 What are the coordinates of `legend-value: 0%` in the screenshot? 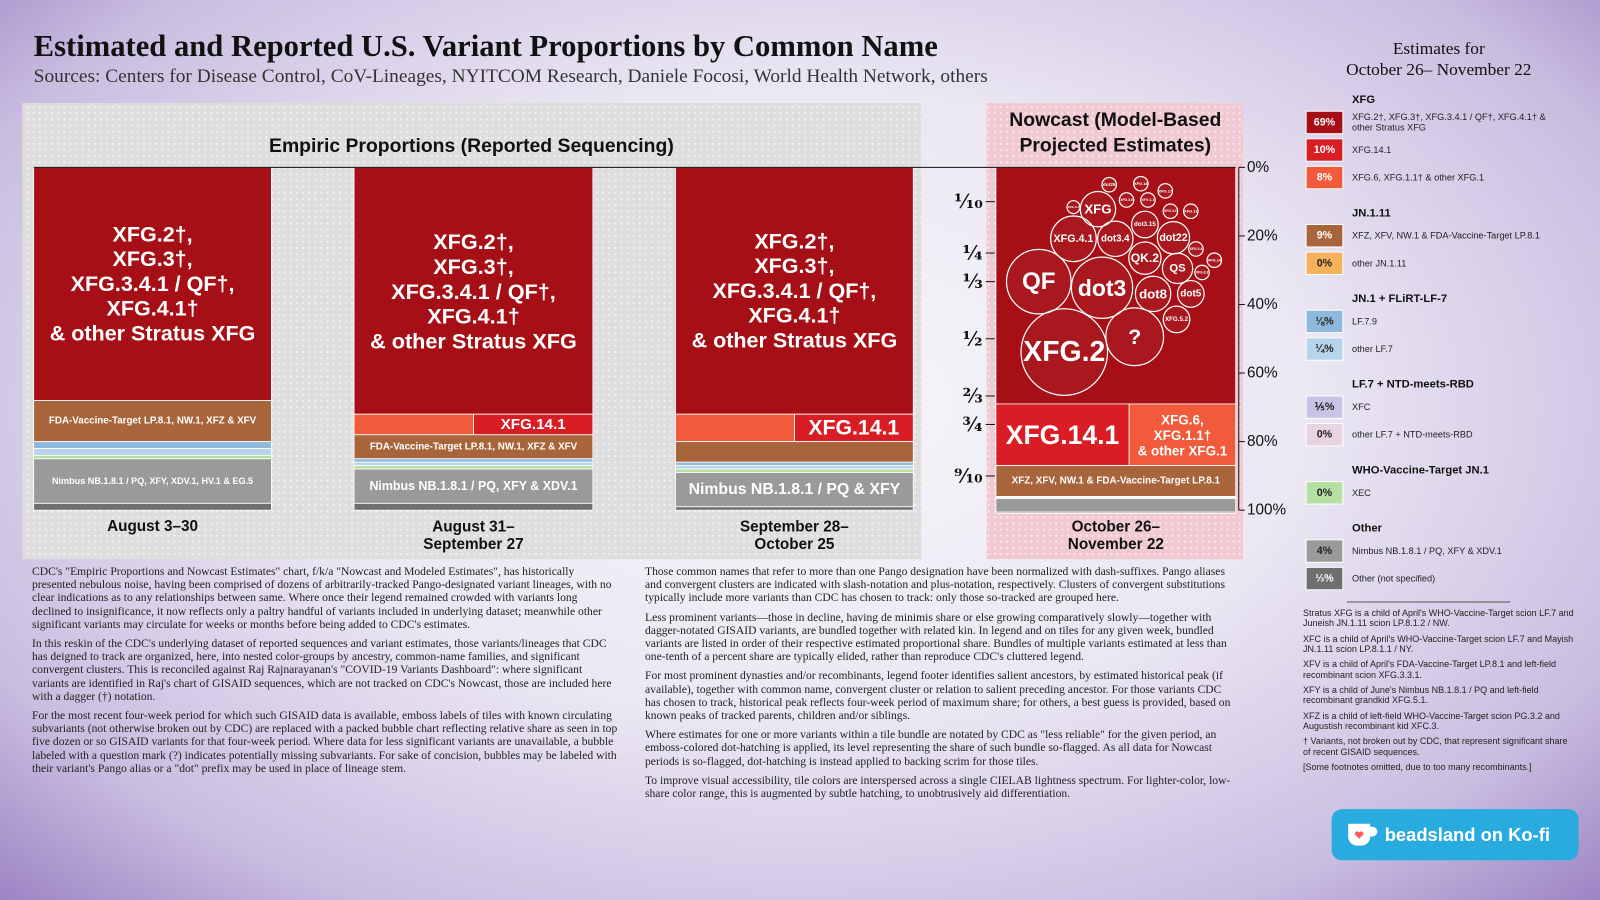 It's located at (1325, 263).